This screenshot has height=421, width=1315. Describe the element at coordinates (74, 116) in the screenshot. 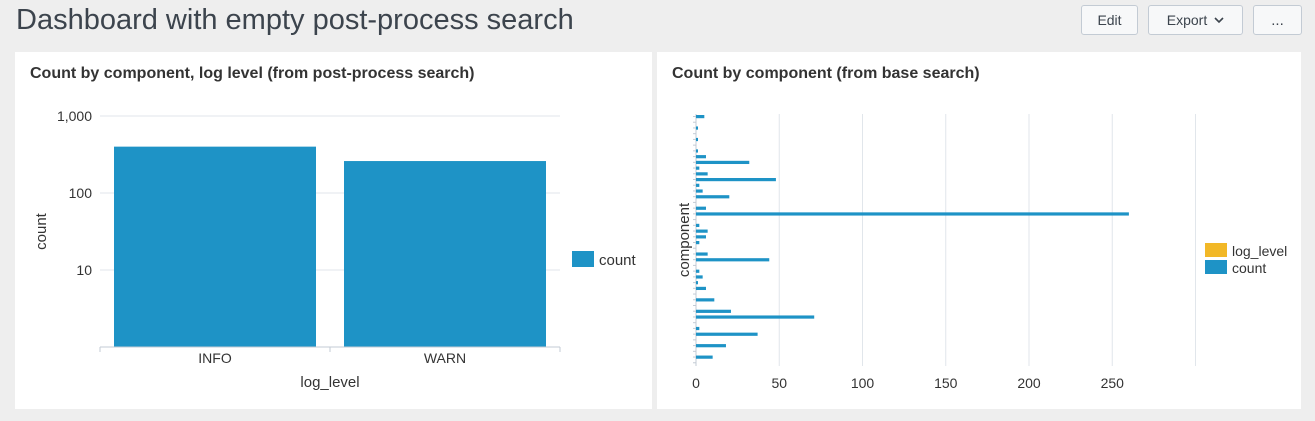

I see `y-tick-label: 1,000` at that location.